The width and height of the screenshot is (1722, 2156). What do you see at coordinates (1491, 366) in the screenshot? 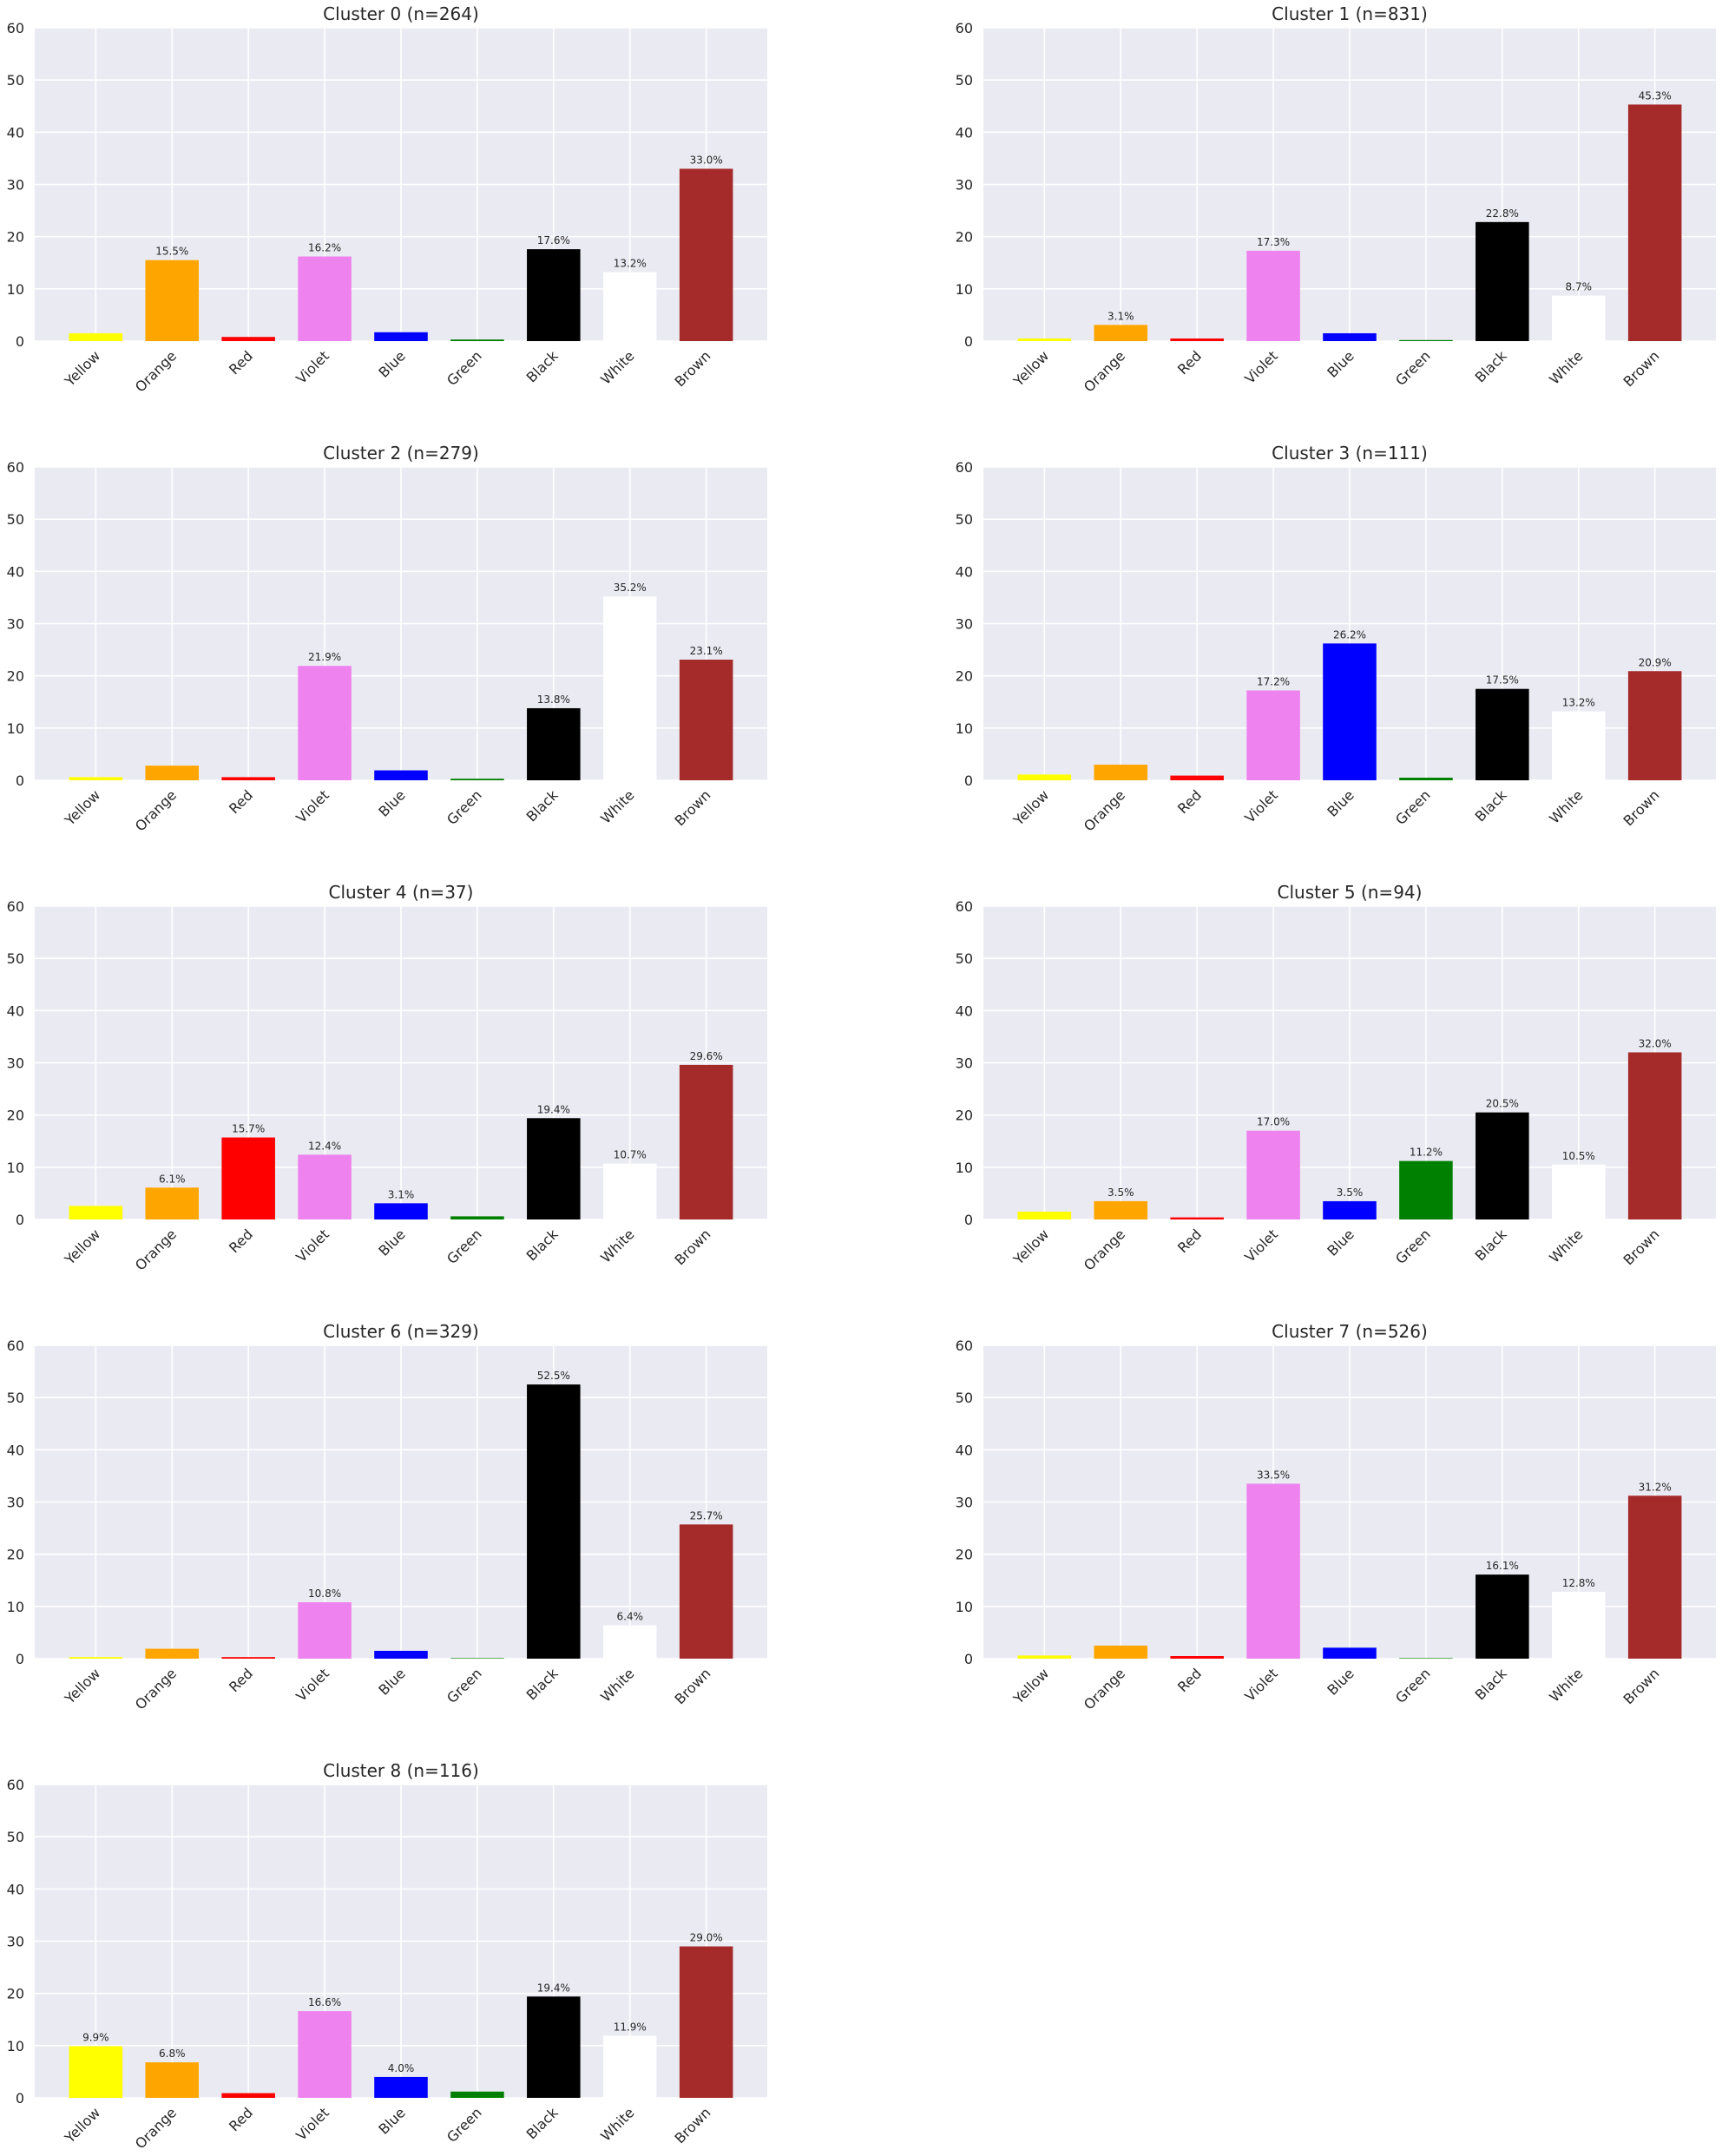
I see `x-tick-label: Black` at bounding box center [1491, 366].